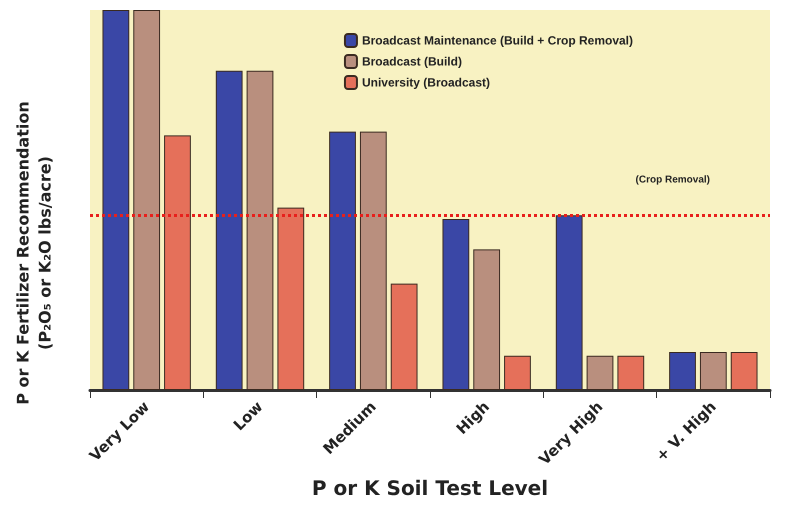 This screenshot has height=506, width=788. I want to click on y-axis-title: P or K Fertilizer Recommendation (P₂O₅ or K₂O lbs/acre), so click(34, 253).